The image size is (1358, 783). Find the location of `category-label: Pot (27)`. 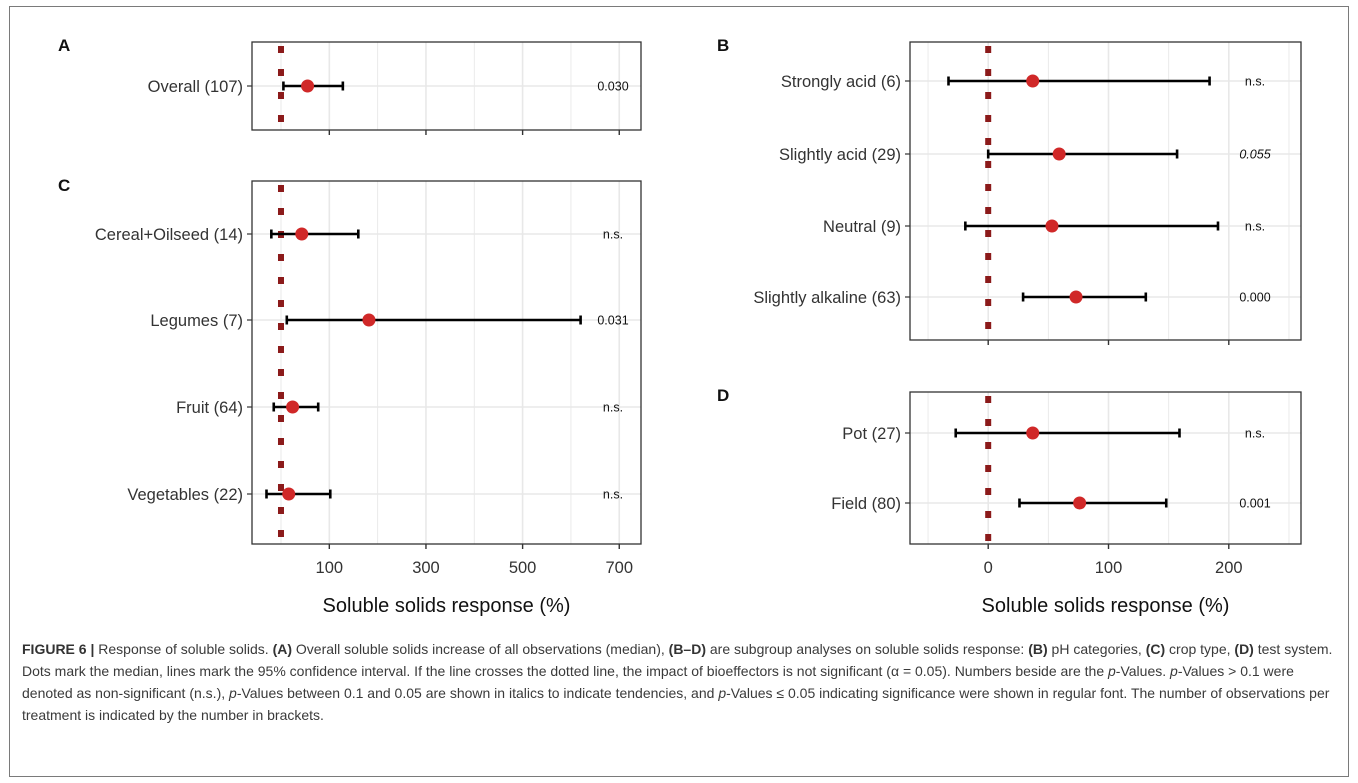

category-label: Pot (27) is located at coordinates (871, 434).